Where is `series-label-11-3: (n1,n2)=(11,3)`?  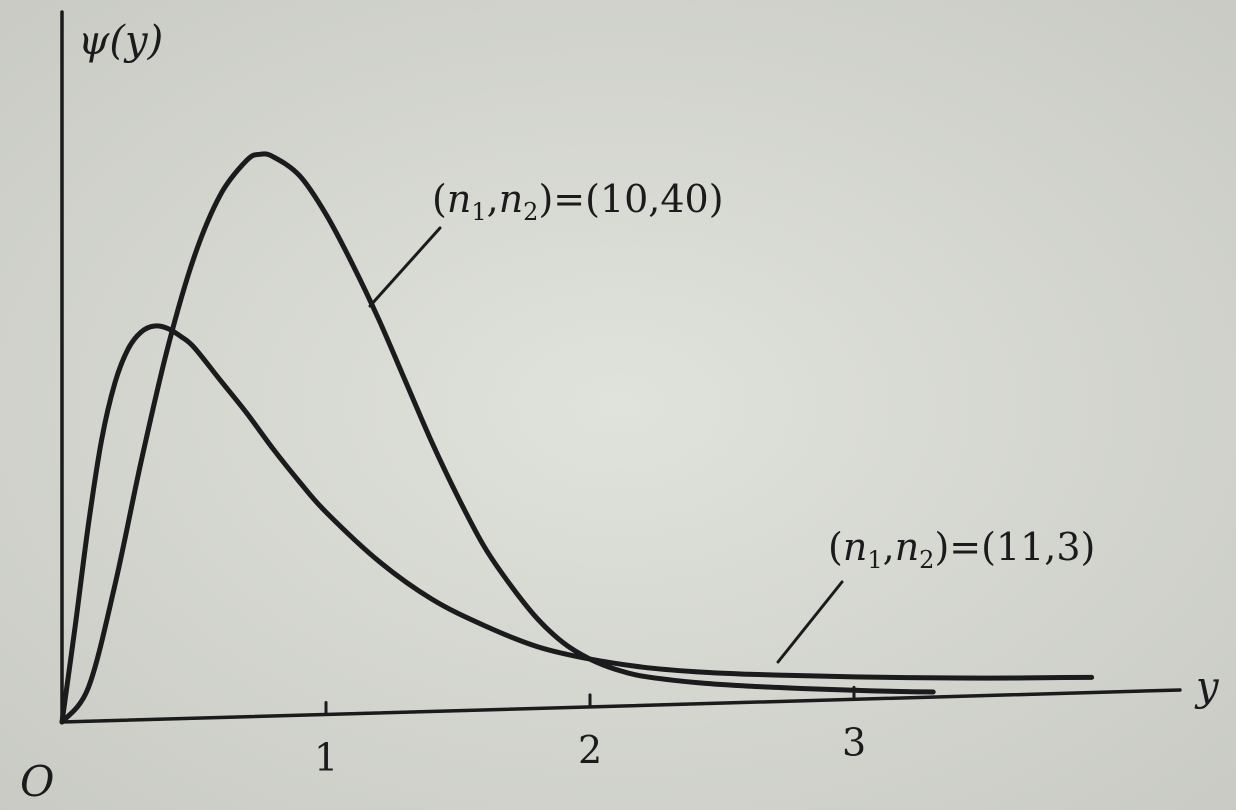
series-label-11-3: (n1,n2)=(11,3) is located at coordinates (961, 549).